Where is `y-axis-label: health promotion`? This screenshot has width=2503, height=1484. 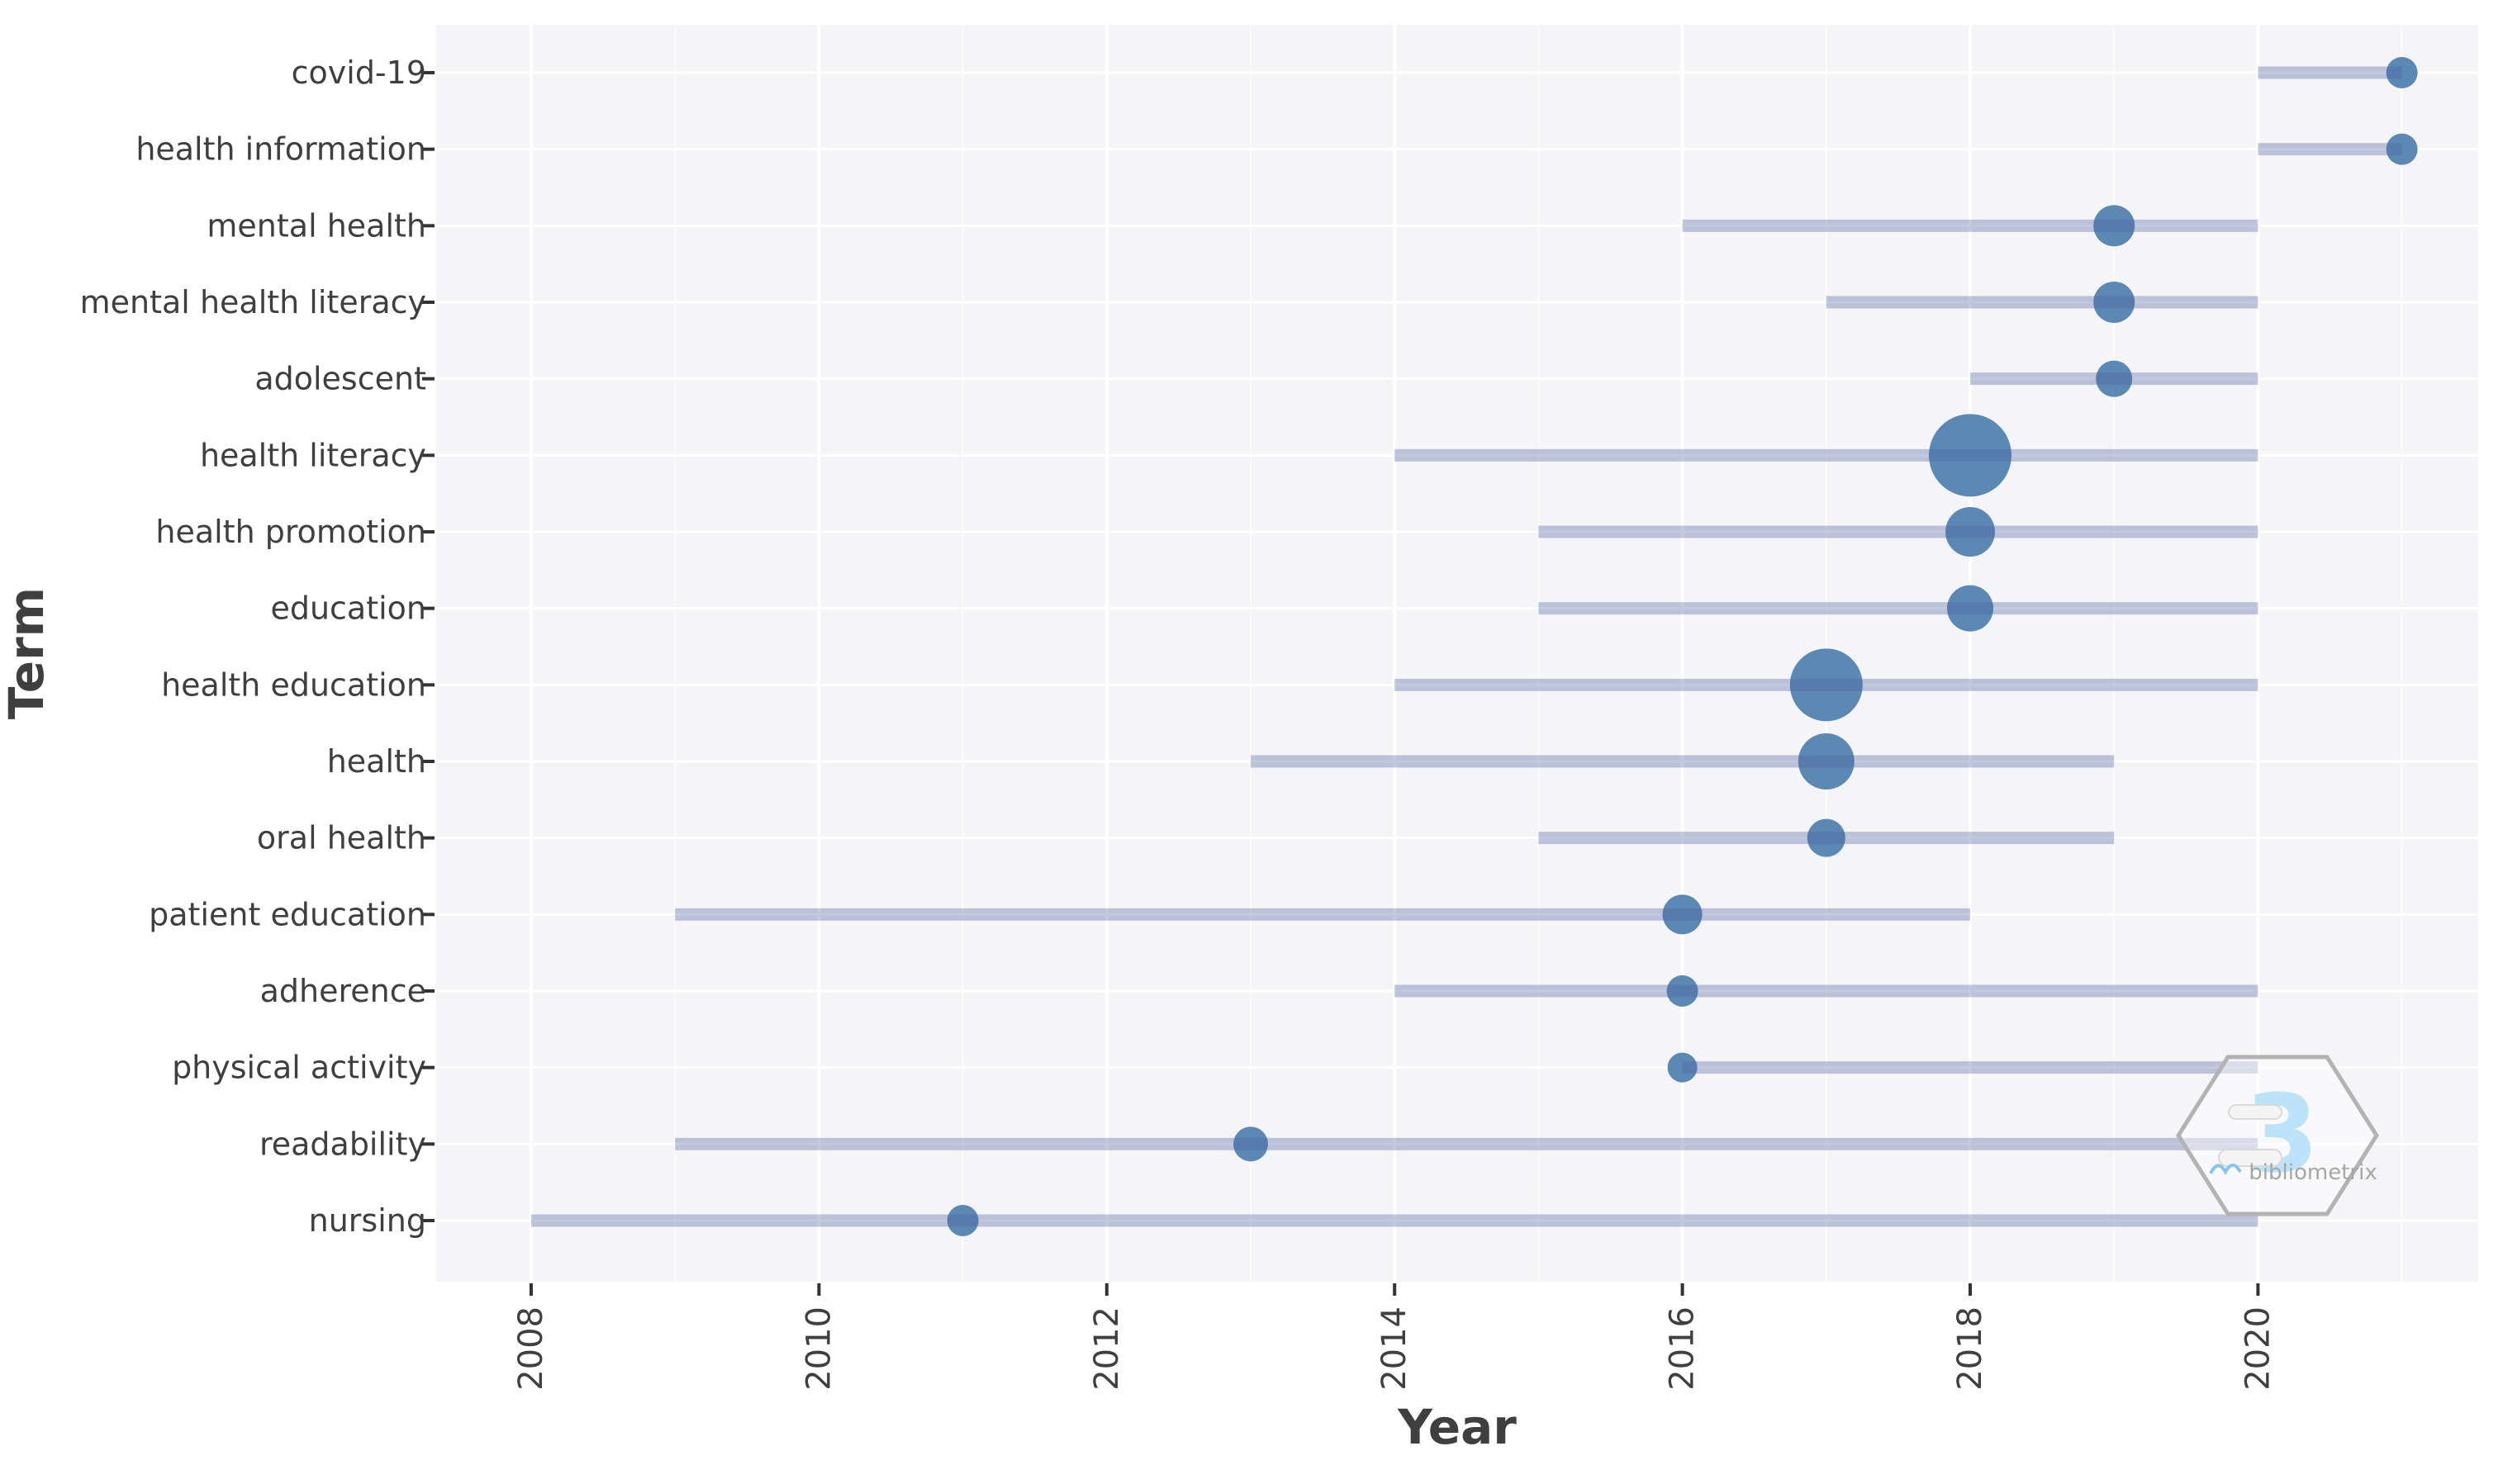 y-axis-label: health promotion is located at coordinates (290, 532).